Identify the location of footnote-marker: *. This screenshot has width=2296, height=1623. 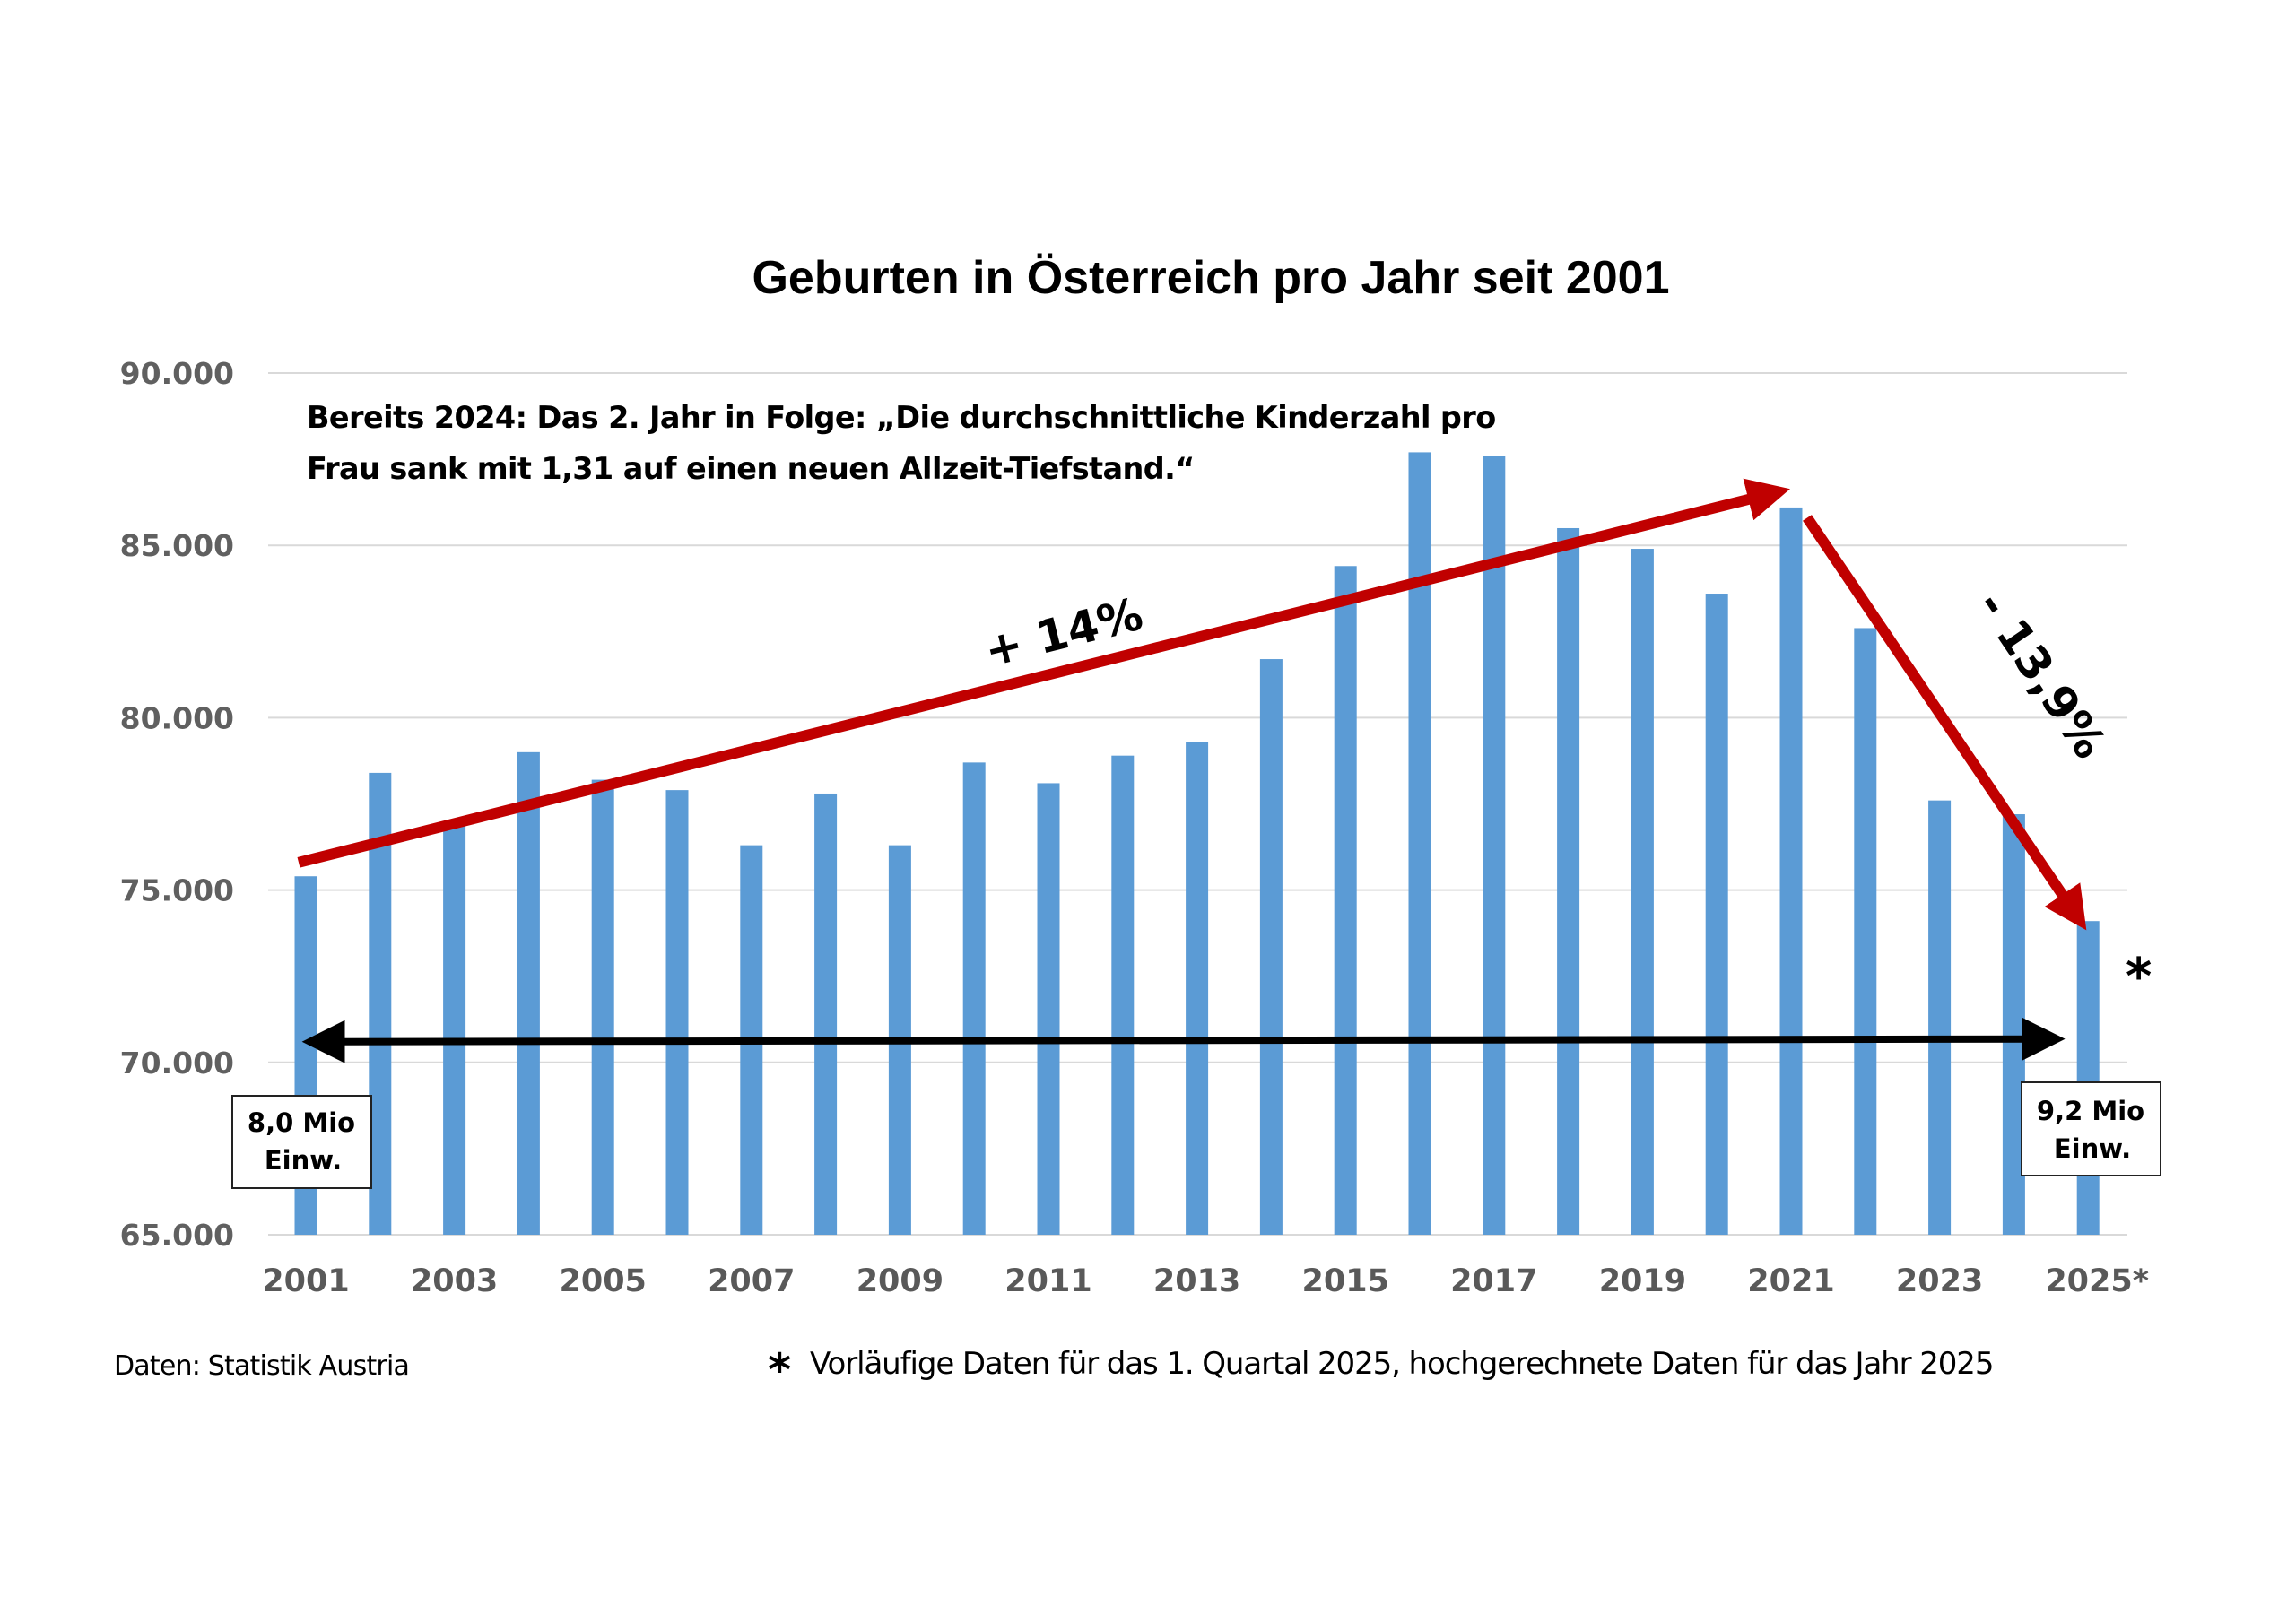
(779, 1370).